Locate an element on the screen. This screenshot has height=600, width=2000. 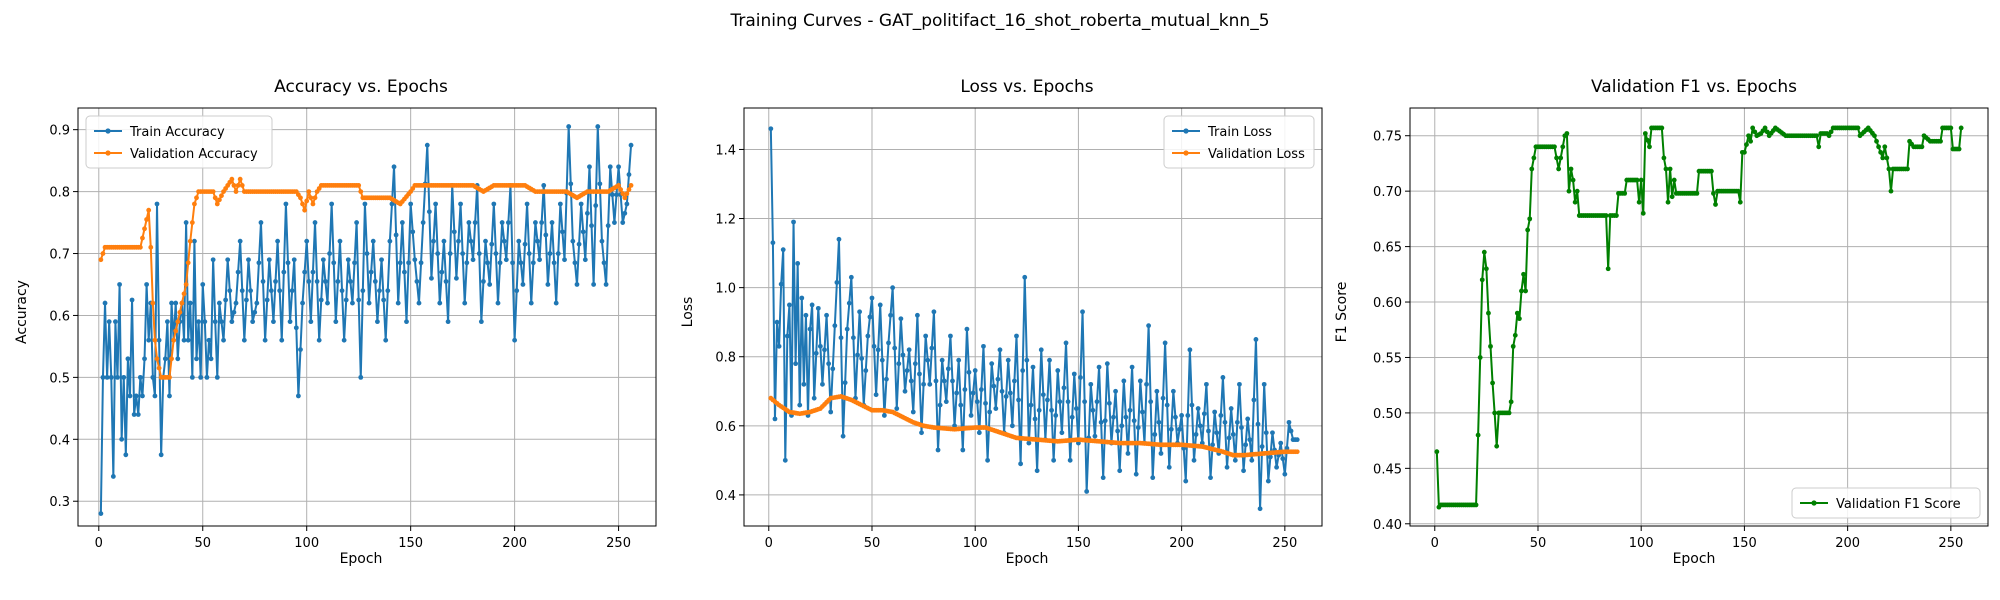
y-tick-label: 0.50 is located at coordinates (1387, 414).